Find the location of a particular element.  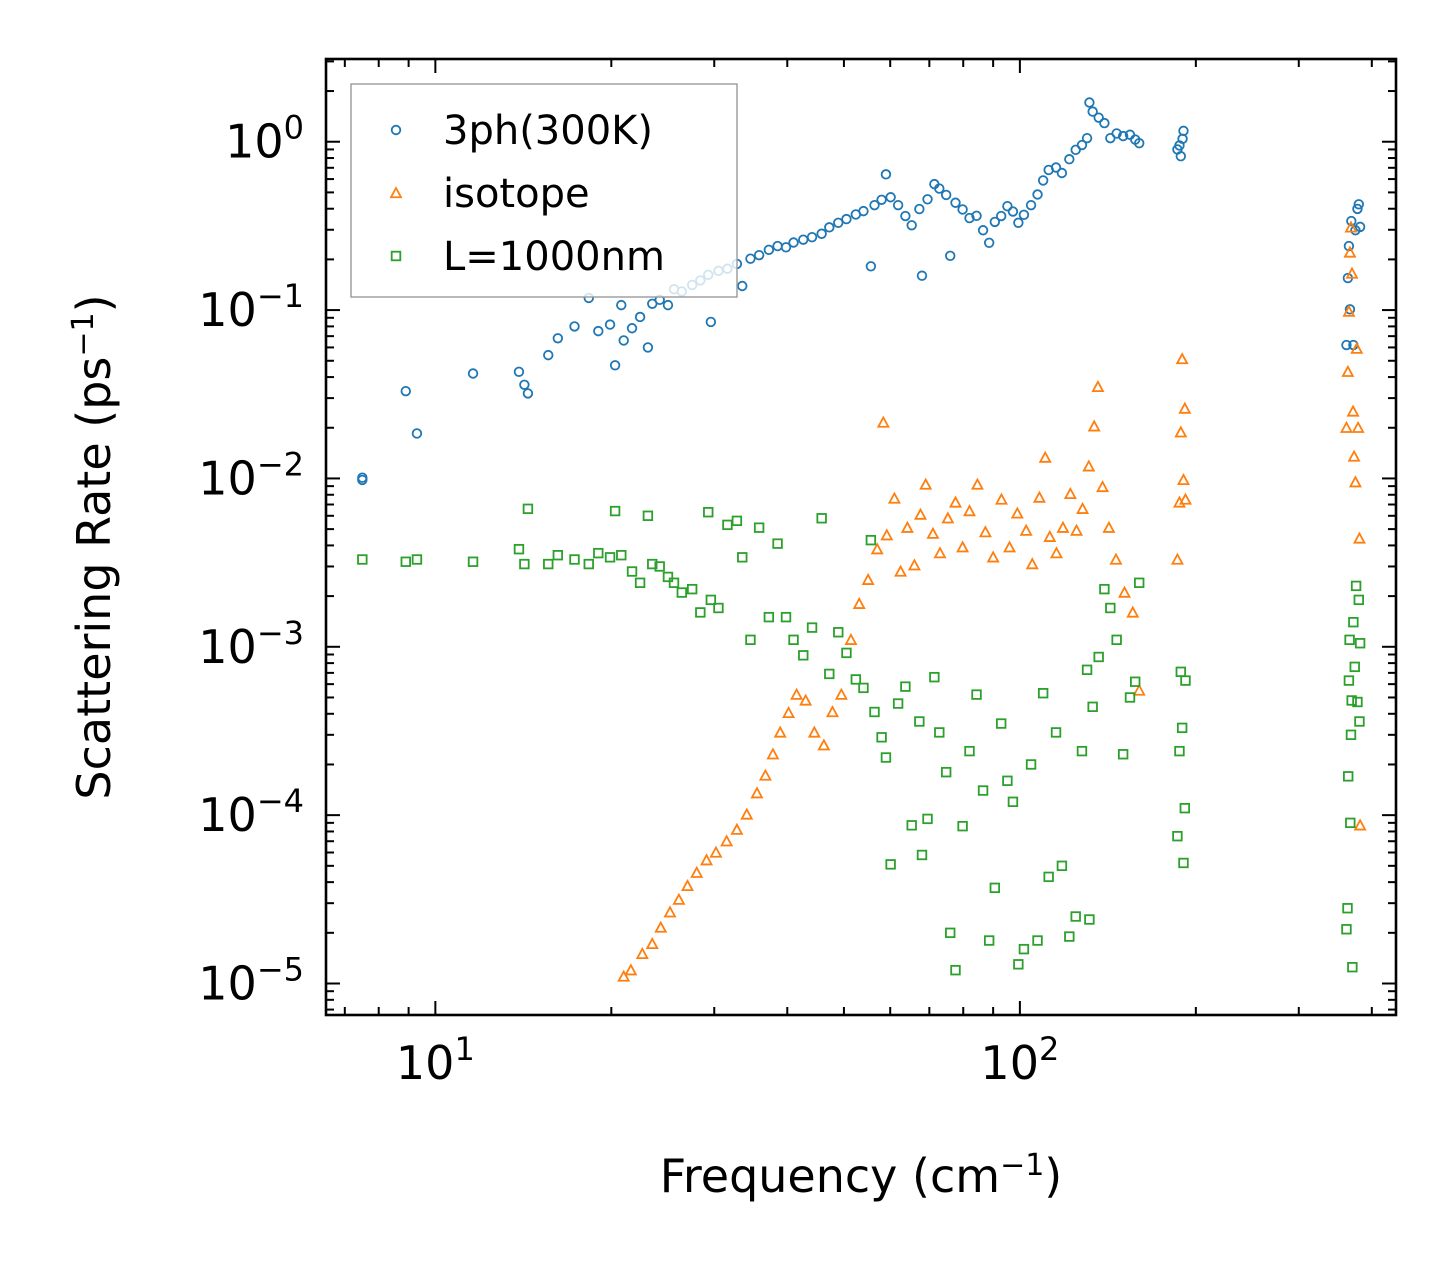

y-tick-label: 10⁻¹ is located at coordinates (251, 307).